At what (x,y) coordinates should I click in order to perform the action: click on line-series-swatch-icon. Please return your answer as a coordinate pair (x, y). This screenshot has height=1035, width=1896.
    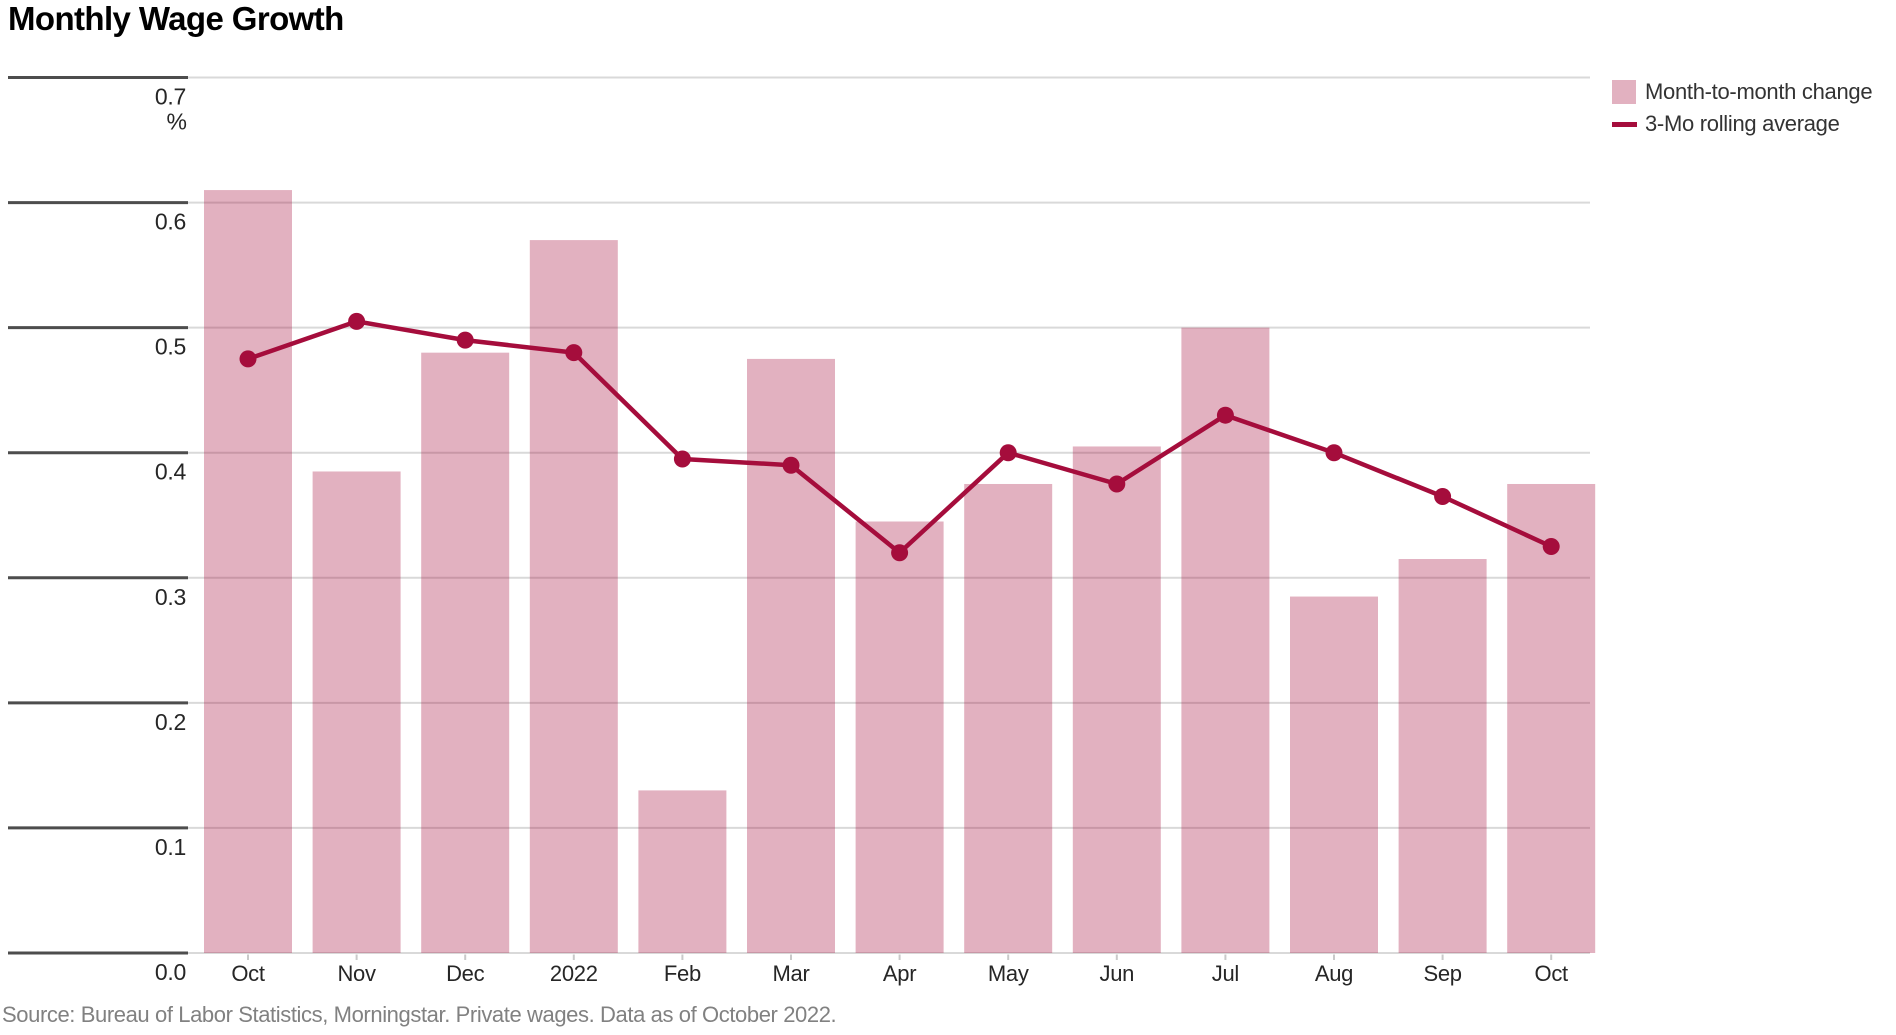
    Looking at the image, I should click on (1624, 124).